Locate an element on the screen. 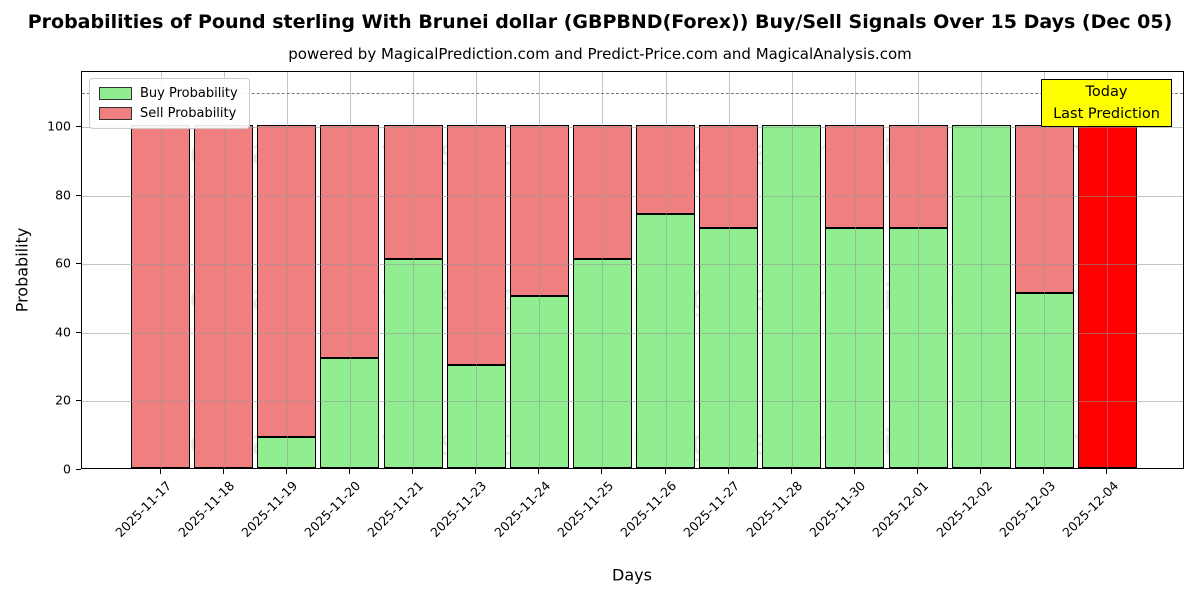 The width and height of the screenshot is (1200, 600). legend-item-sell: Sell Probability is located at coordinates (168, 113).